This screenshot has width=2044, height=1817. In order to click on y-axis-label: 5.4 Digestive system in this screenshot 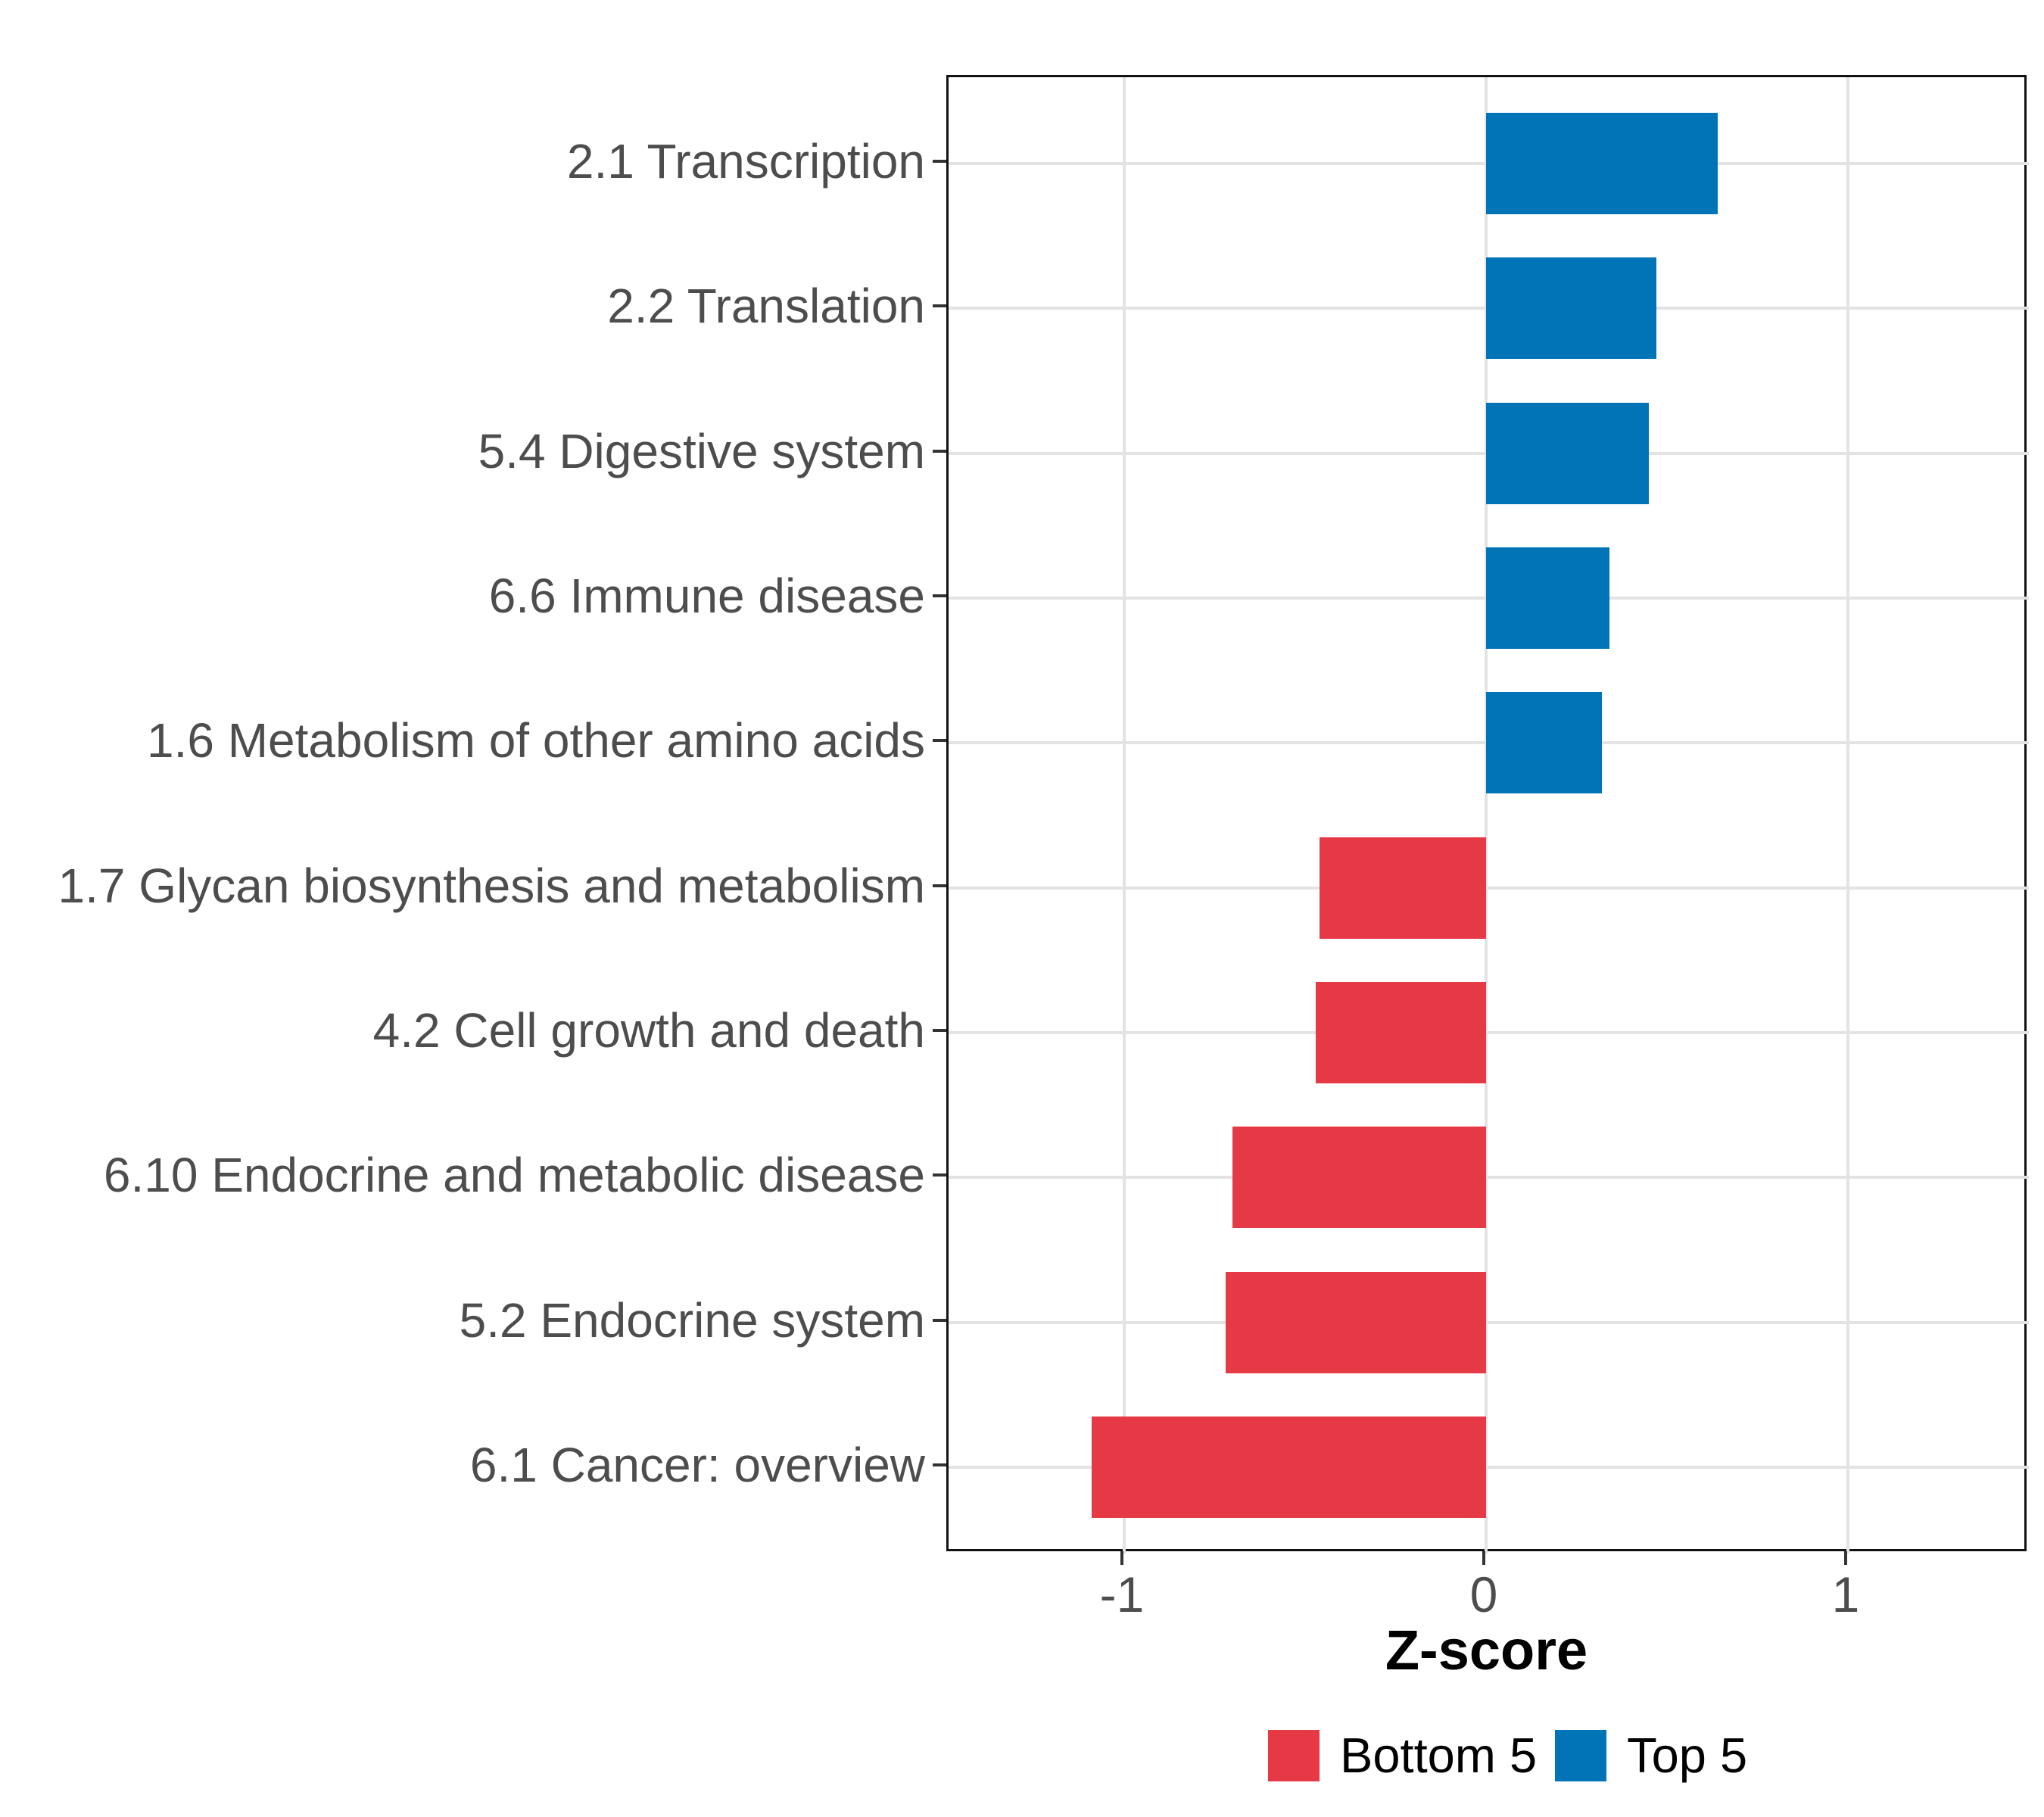, I will do `click(701, 450)`.